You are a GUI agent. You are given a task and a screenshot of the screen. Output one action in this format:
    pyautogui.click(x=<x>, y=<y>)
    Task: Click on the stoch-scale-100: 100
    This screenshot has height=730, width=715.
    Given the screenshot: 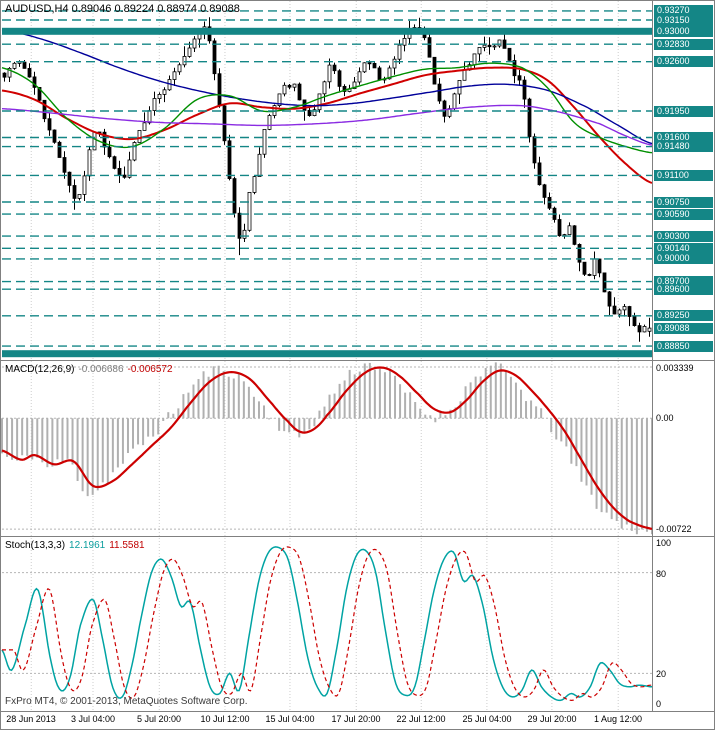 What is the action you would take?
    pyautogui.click(x=664, y=543)
    